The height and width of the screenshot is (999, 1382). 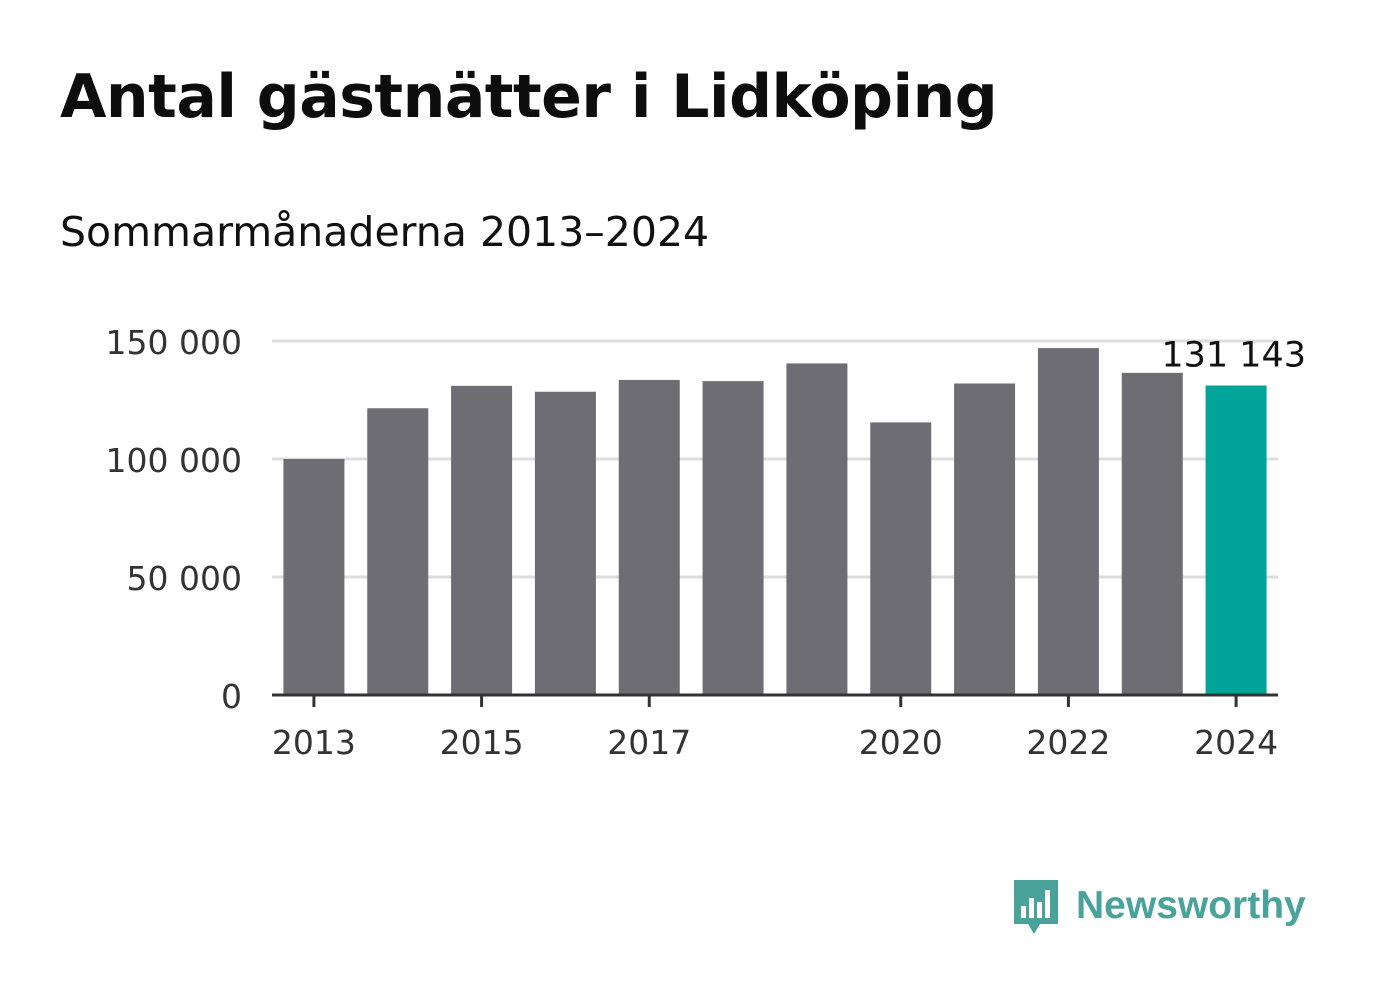 What do you see at coordinates (1236, 742) in the screenshot?
I see `x-tick-label: 2024` at bounding box center [1236, 742].